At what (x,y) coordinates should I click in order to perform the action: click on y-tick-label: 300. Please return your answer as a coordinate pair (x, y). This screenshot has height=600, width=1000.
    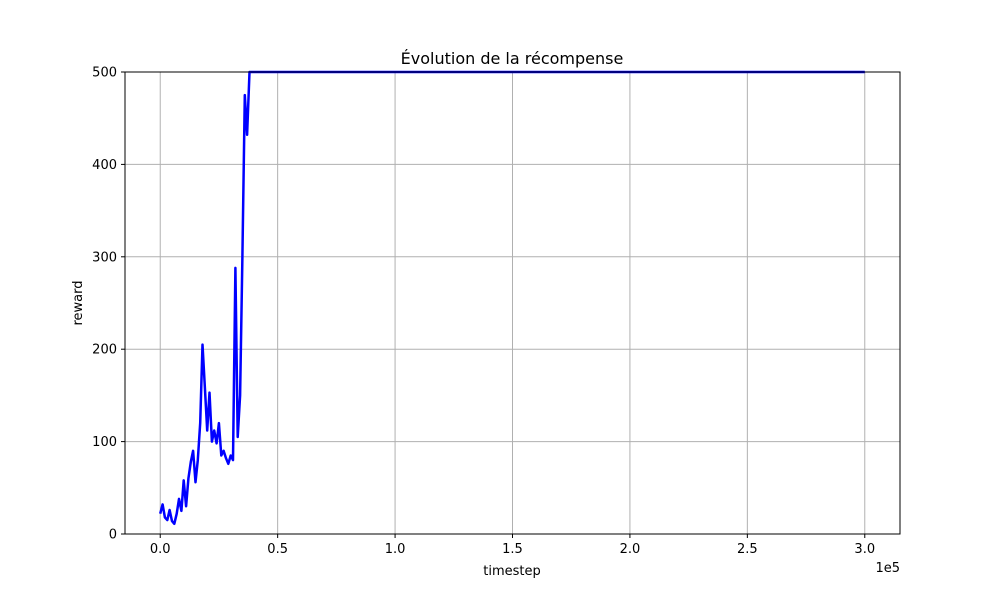
    Looking at the image, I should click on (104, 257).